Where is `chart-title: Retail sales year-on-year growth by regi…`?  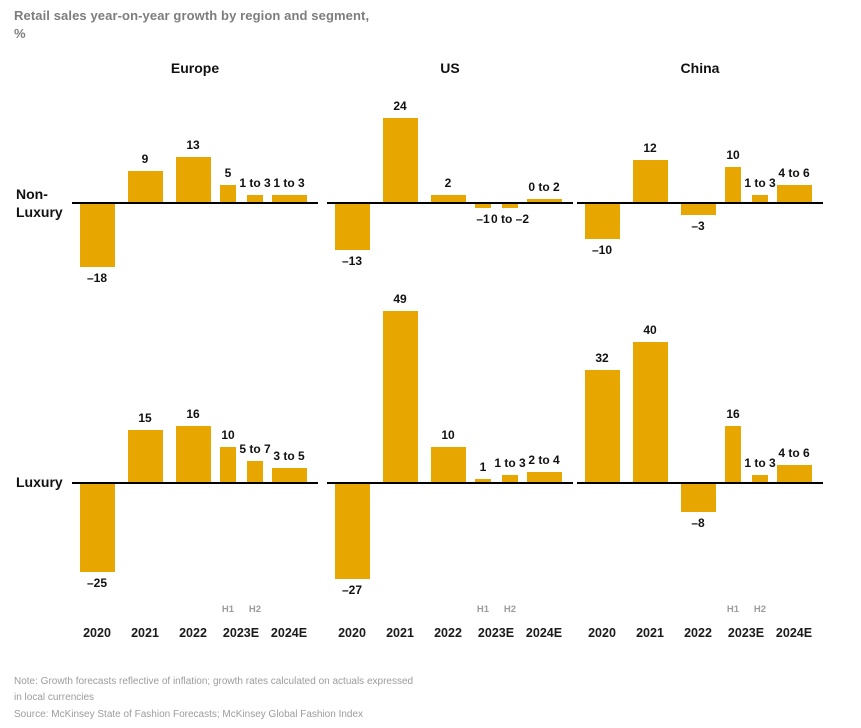
chart-title: Retail sales year-on-year growth by regi… is located at coordinates (191, 25).